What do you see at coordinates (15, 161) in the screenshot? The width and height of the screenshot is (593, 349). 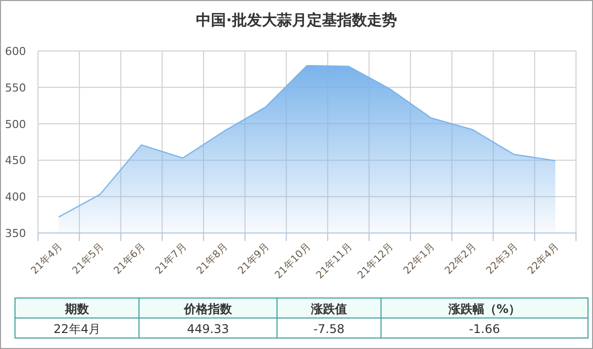 I see `y-tick-label: 450` at bounding box center [15, 161].